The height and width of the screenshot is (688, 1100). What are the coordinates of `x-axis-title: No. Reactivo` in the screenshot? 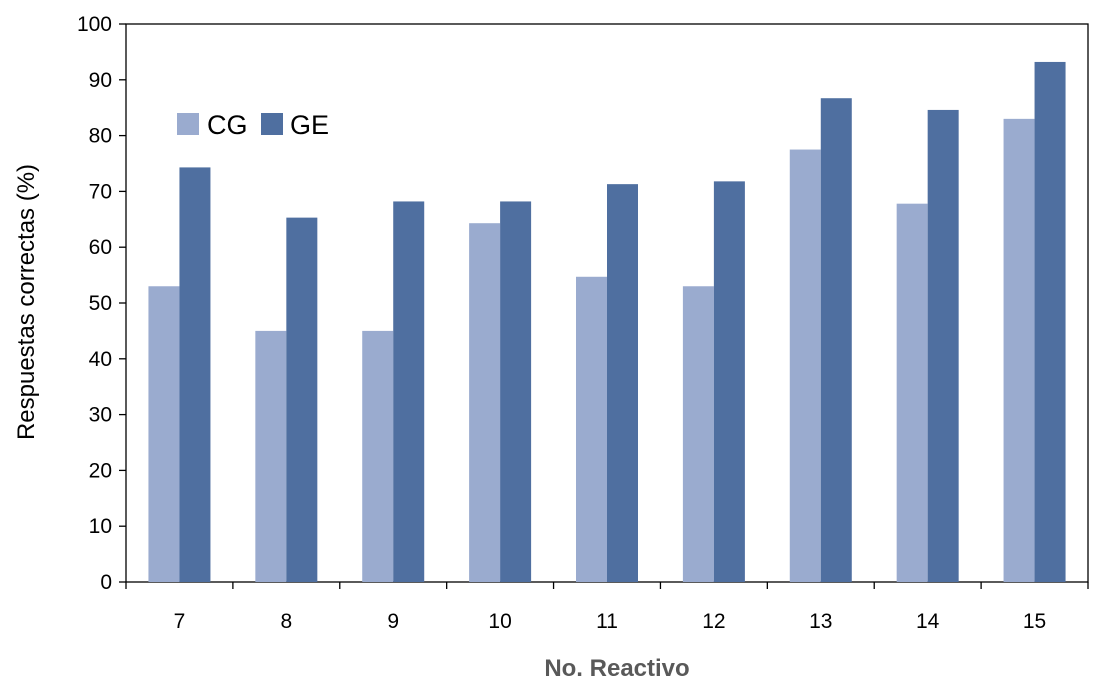 It's located at (616, 668).